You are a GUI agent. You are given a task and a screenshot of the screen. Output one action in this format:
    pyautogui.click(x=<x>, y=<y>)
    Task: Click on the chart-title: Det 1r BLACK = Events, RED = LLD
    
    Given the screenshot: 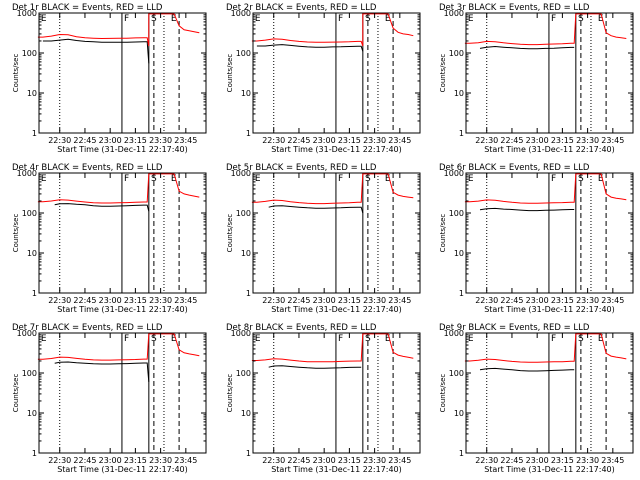 What is the action you would take?
    pyautogui.click(x=87, y=8)
    